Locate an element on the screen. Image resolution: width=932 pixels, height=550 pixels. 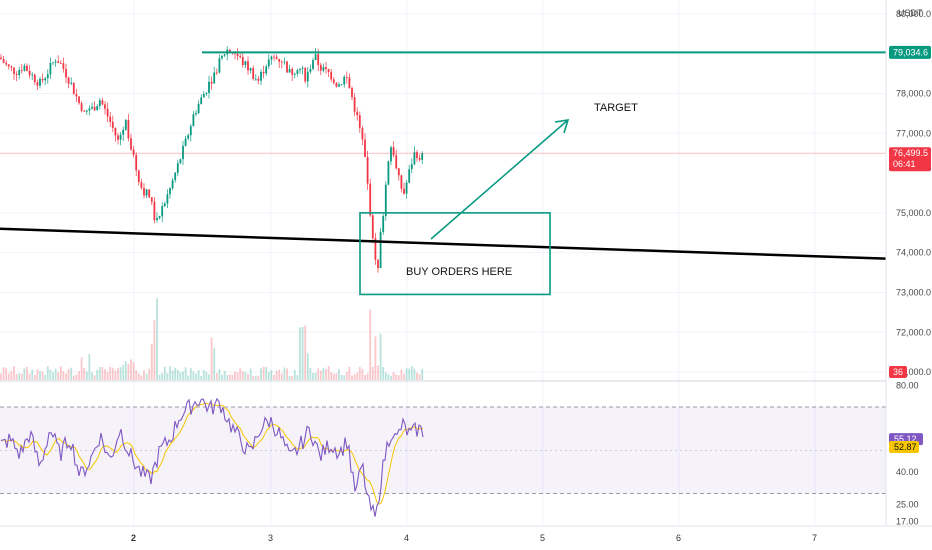
buy-zone-rectangle is located at coordinates (455, 254).